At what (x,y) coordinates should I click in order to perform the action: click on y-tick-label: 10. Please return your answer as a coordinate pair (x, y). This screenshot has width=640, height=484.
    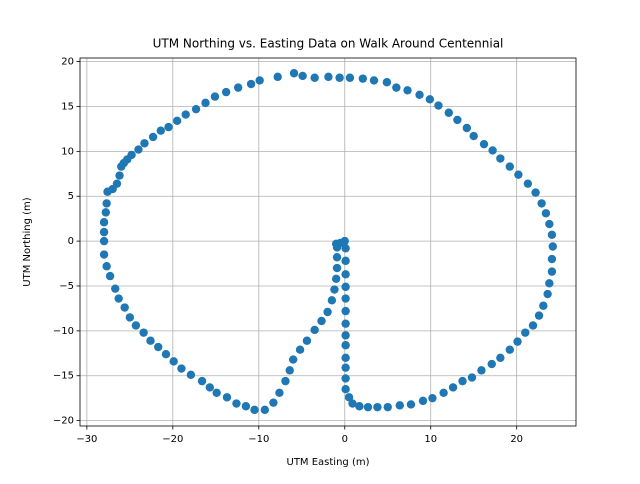
    Looking at the image, I should click on (67, 151).